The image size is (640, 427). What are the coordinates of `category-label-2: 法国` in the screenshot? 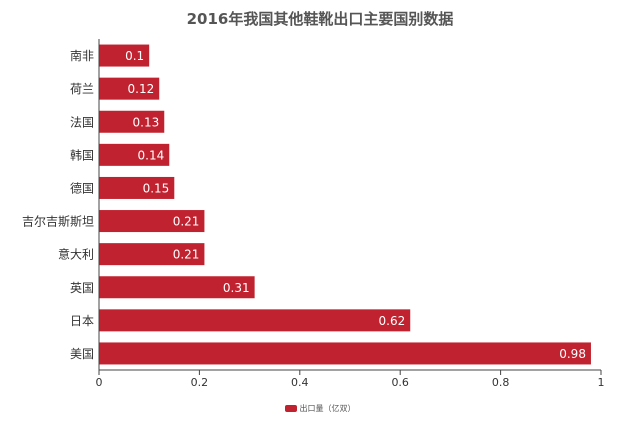 It's located at (82, 122).